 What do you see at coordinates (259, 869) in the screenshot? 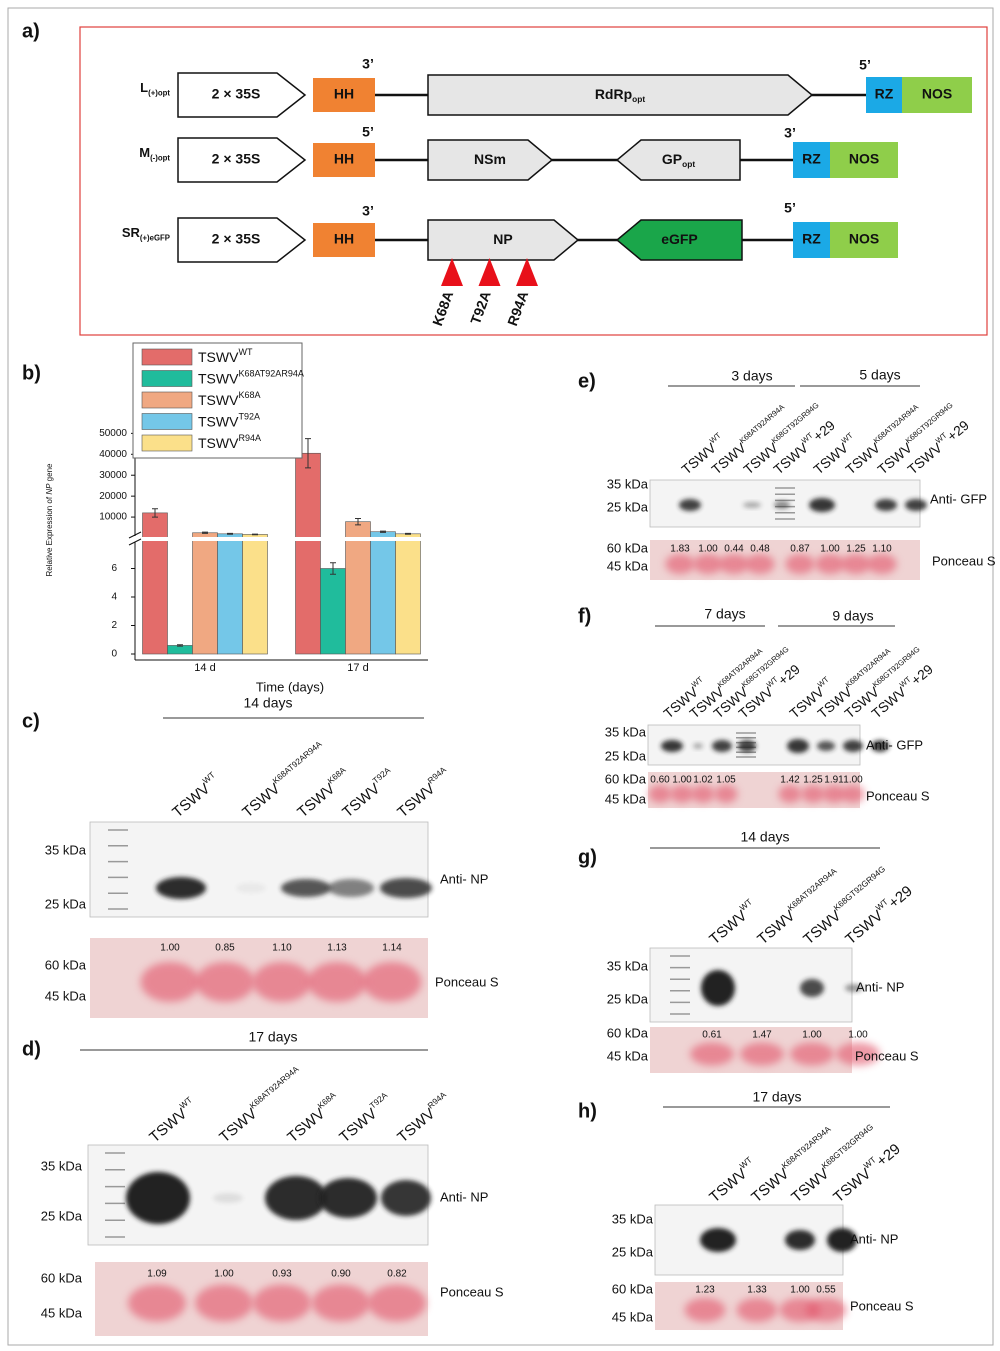
I see `blot-membrane` at bounding box center [259, 869].